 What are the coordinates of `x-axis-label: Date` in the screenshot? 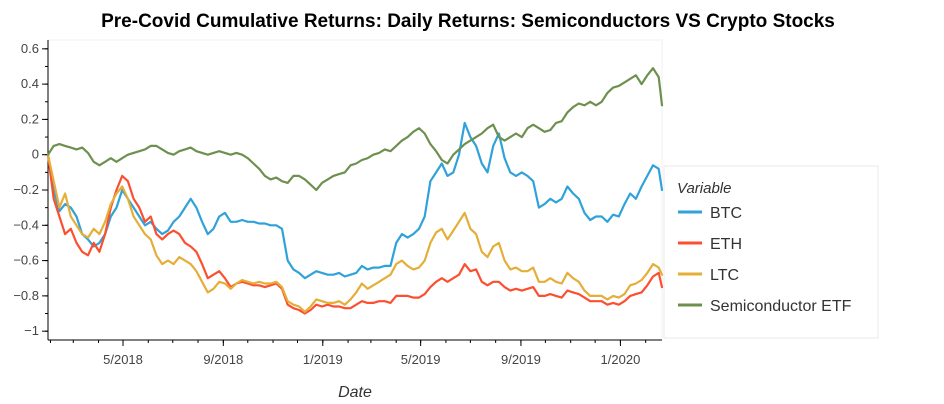 It's located at (355, 392).